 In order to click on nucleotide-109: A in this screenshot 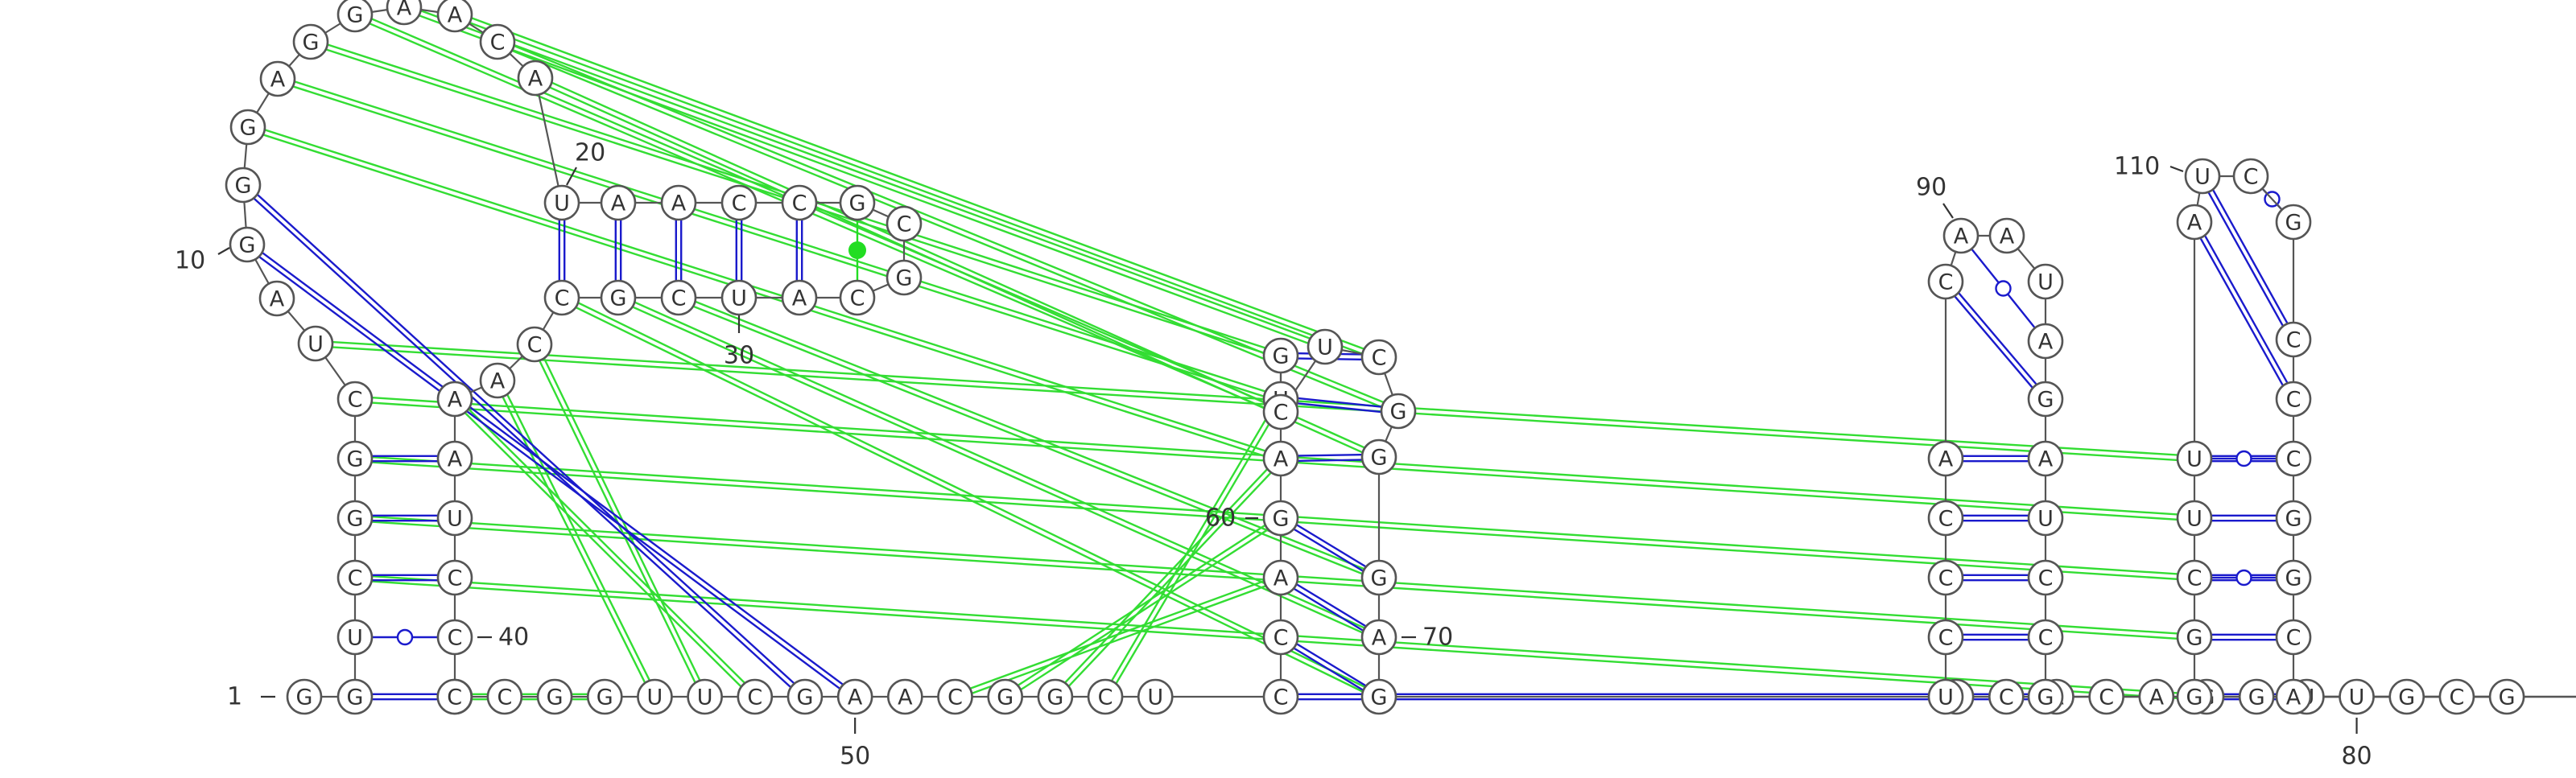, I will do `click(2194, 222)`.